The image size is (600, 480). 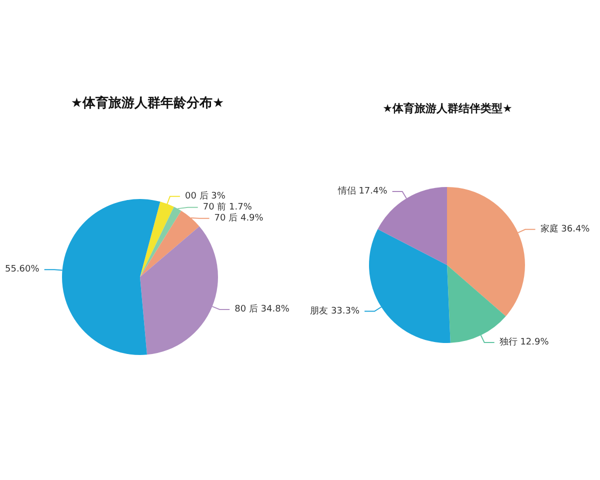 What do you see at coordinates (524, 342) in the screenshot?
I see `slice-label: 独行 12.9%` at bounding box center [524, 342].